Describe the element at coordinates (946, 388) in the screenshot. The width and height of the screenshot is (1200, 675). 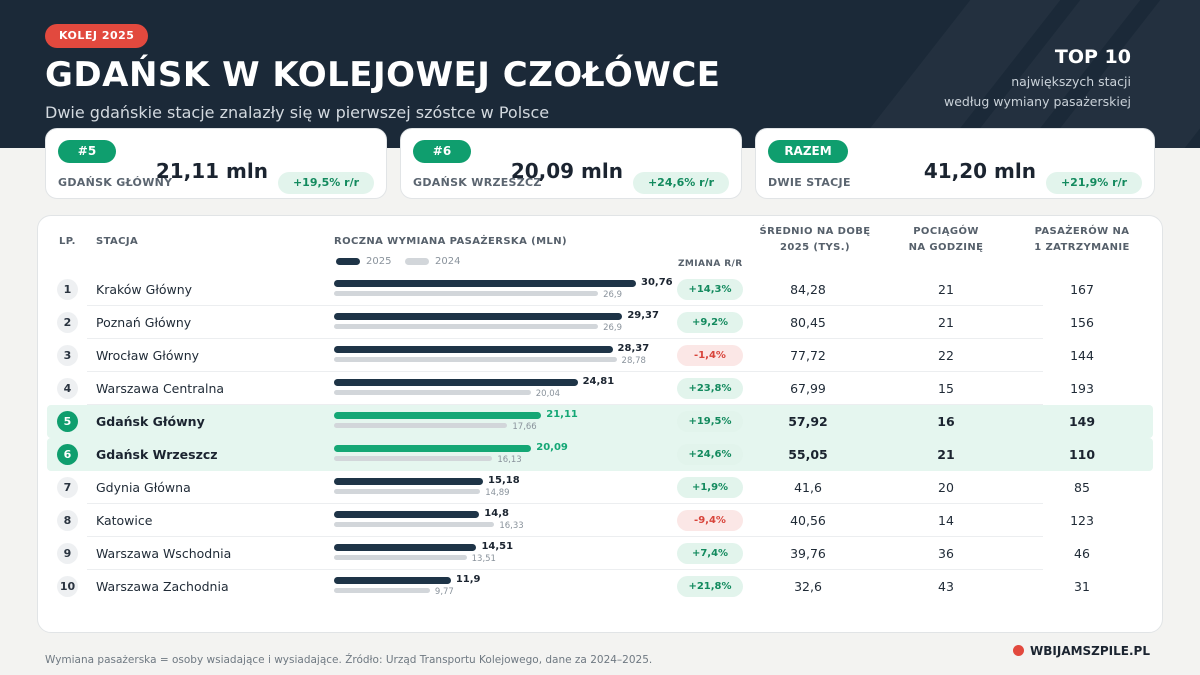
I see `trains-per-hour: 15` at that location.